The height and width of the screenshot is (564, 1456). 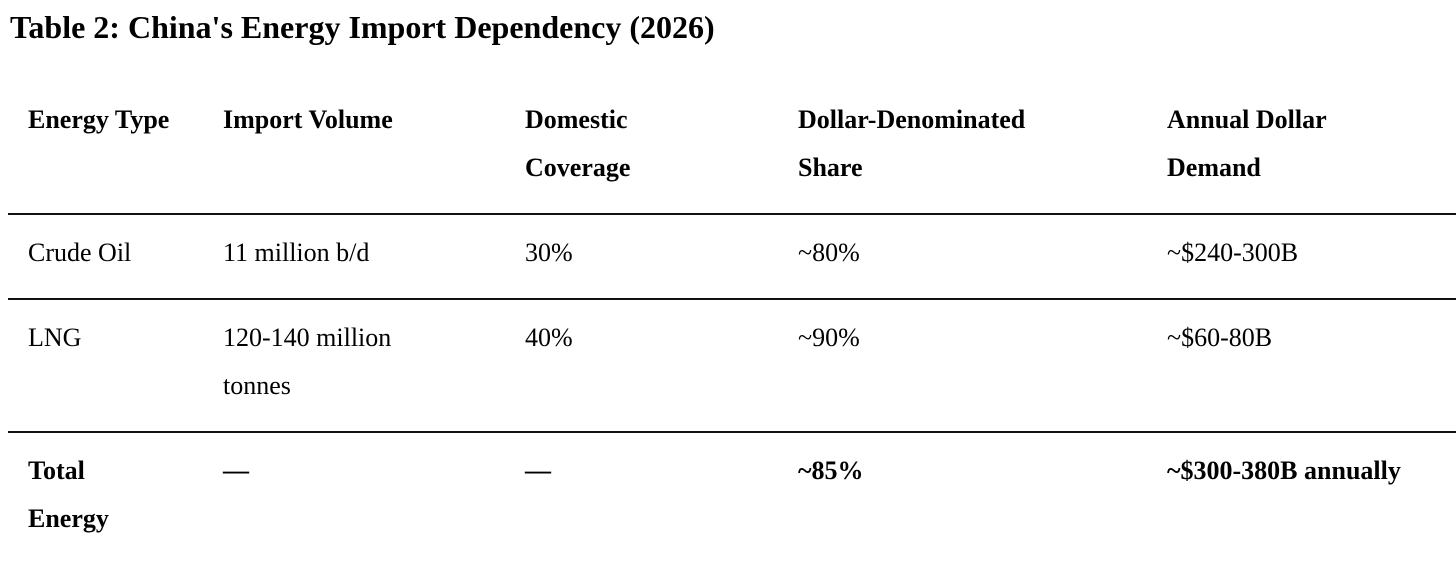 I want to click on cell-import-volume: 120-140 million tonnes, so click(x=354, y=366).